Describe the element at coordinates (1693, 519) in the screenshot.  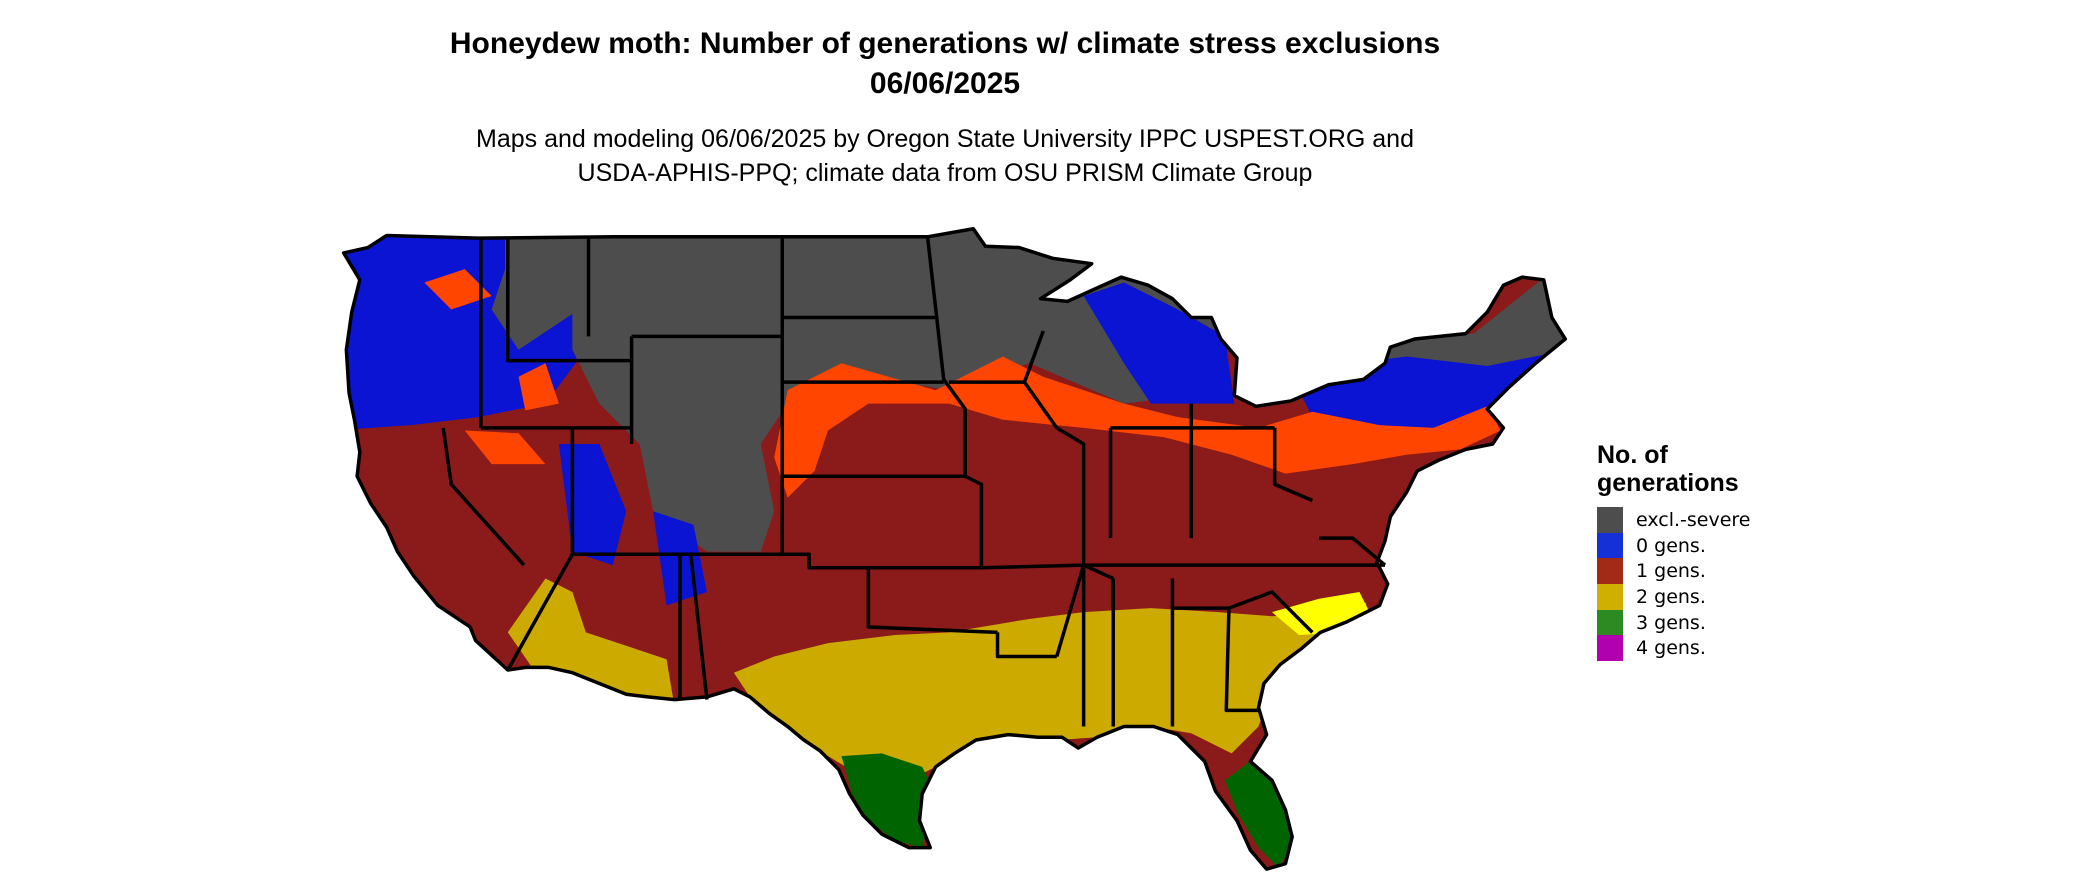
I see `legend-label: excl.-severe` at that location.